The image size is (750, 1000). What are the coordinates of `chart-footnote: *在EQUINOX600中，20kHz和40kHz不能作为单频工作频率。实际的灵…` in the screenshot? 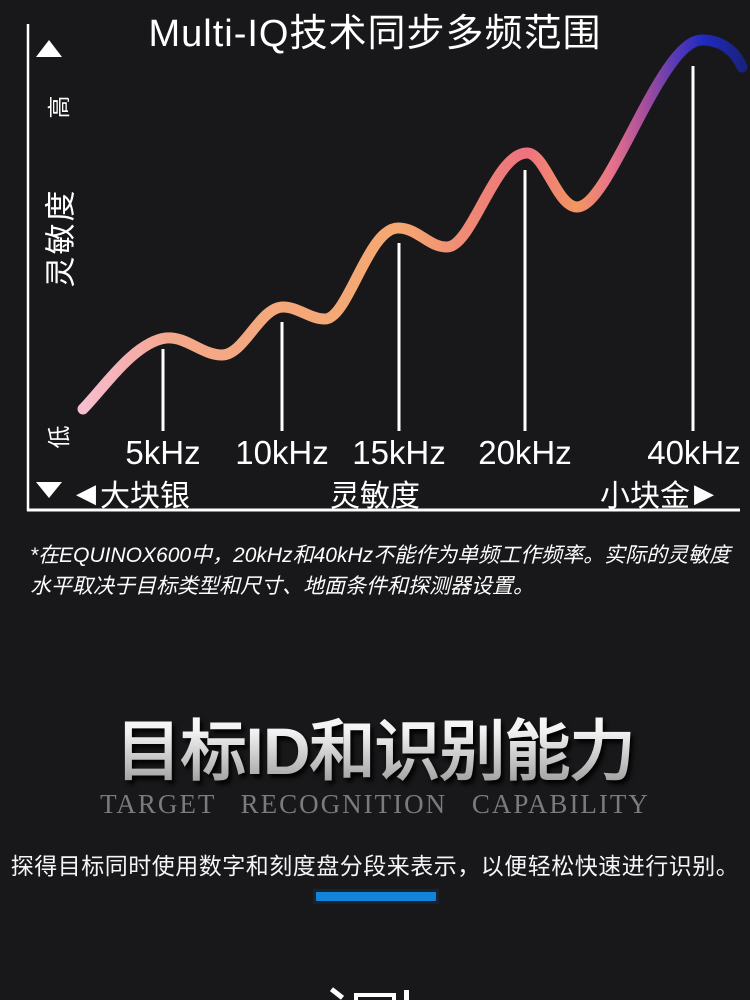 It's located at (383, 571).